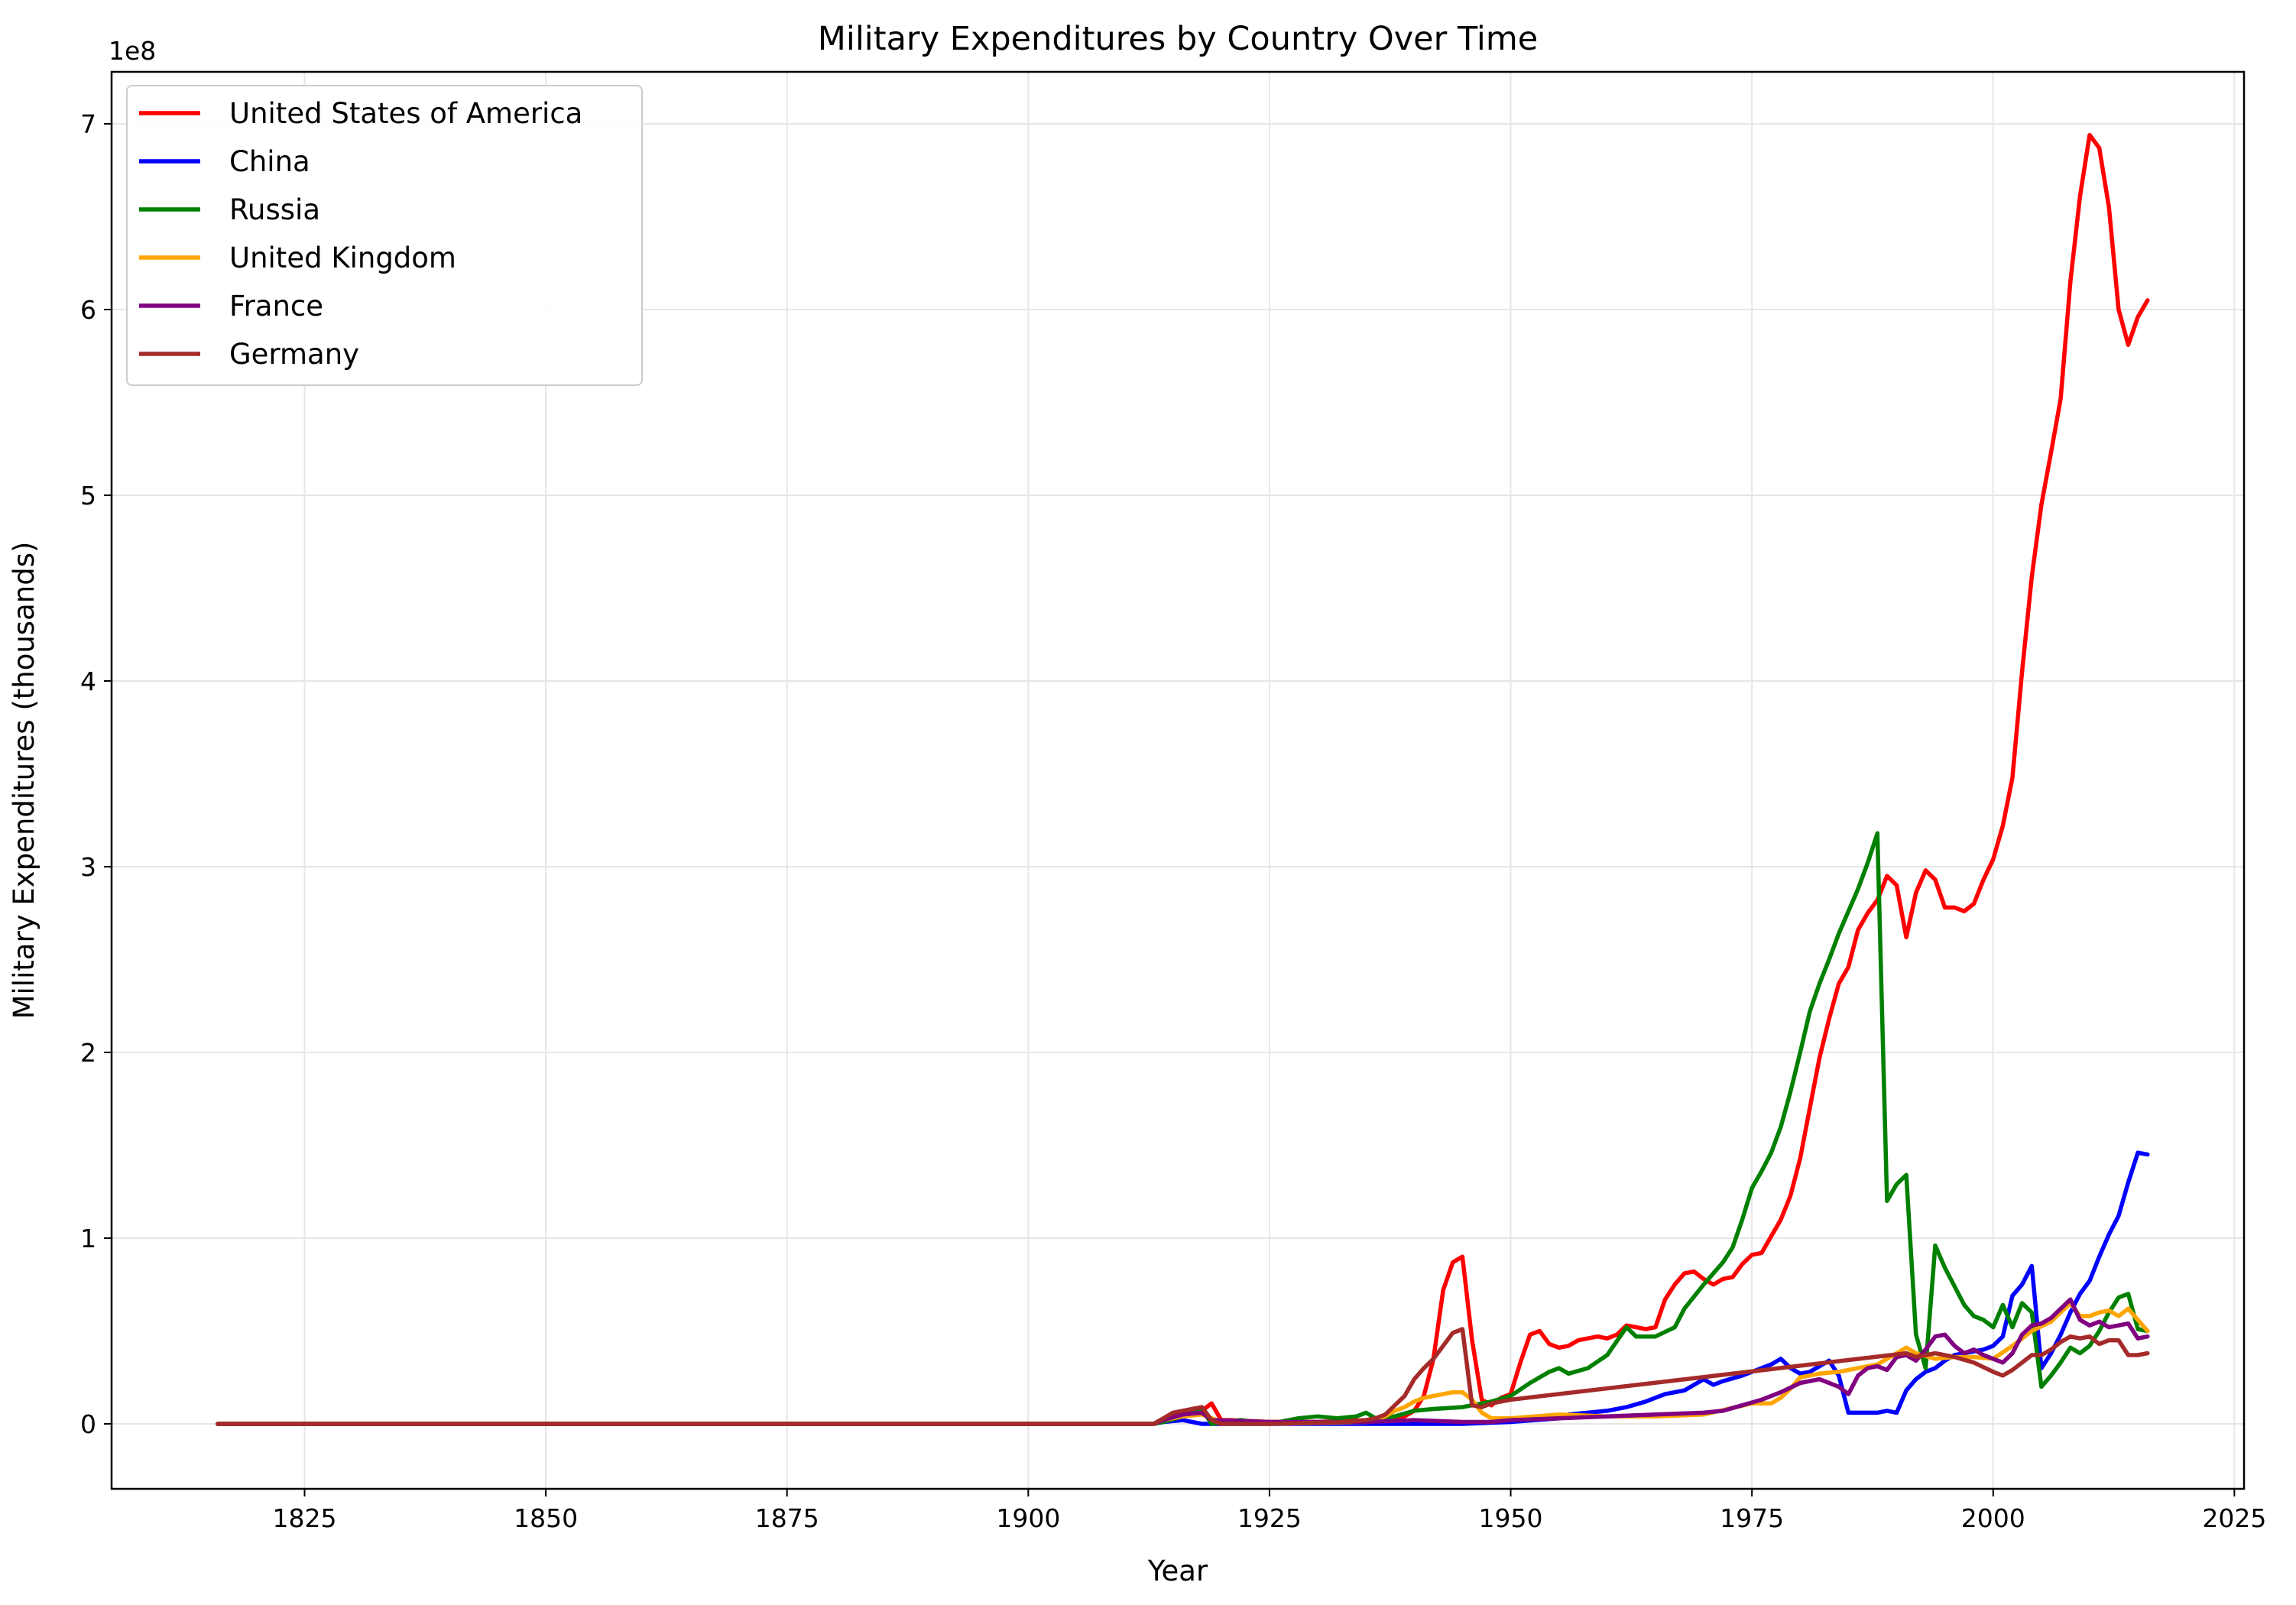 Image resolution: width=2296 pixels, height=1605 pixels. Describe the element at coordinates (1511, 1518) in the screenshot. I see `x-tick-label: 1950` at that location.